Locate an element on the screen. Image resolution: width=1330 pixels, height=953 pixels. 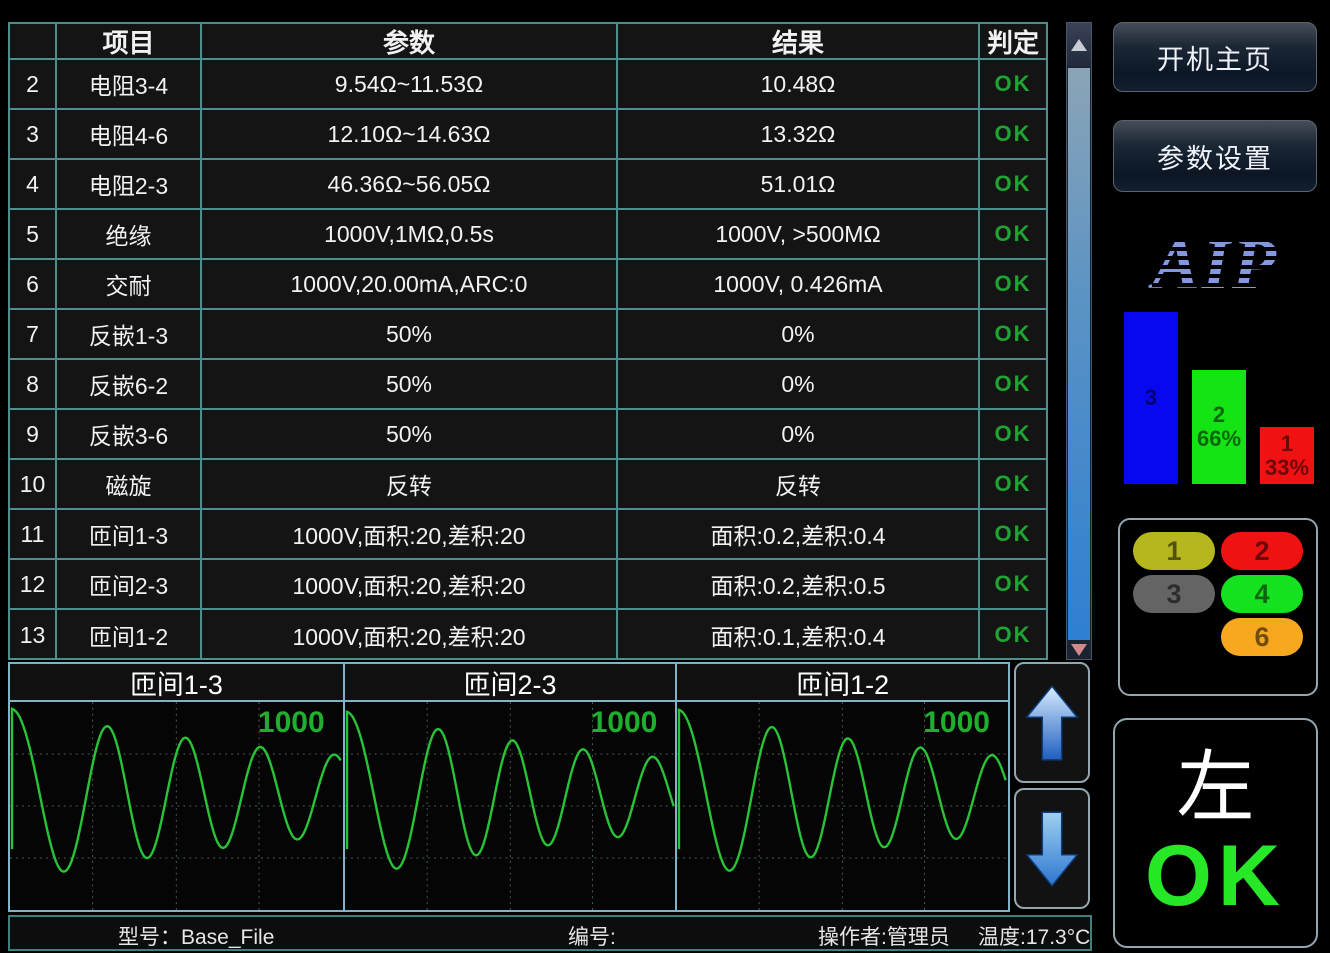
cell-item: 电阻4-6 is located at coordinates (129, 135).